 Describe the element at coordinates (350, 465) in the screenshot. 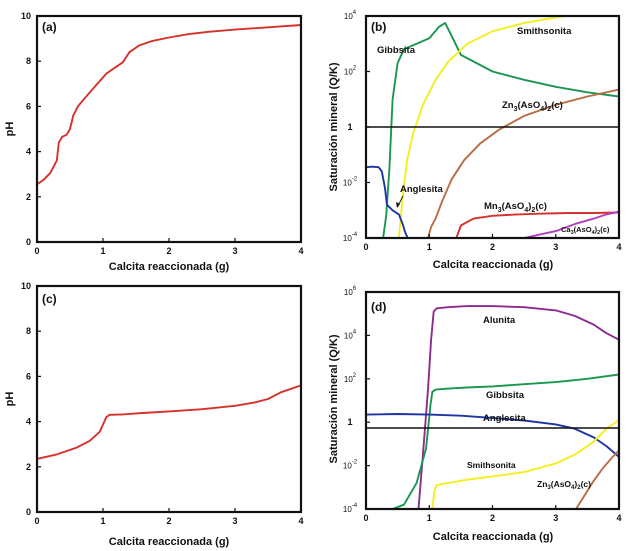

I see `panel-d-y-tick-label: 10⁻²` at that location.